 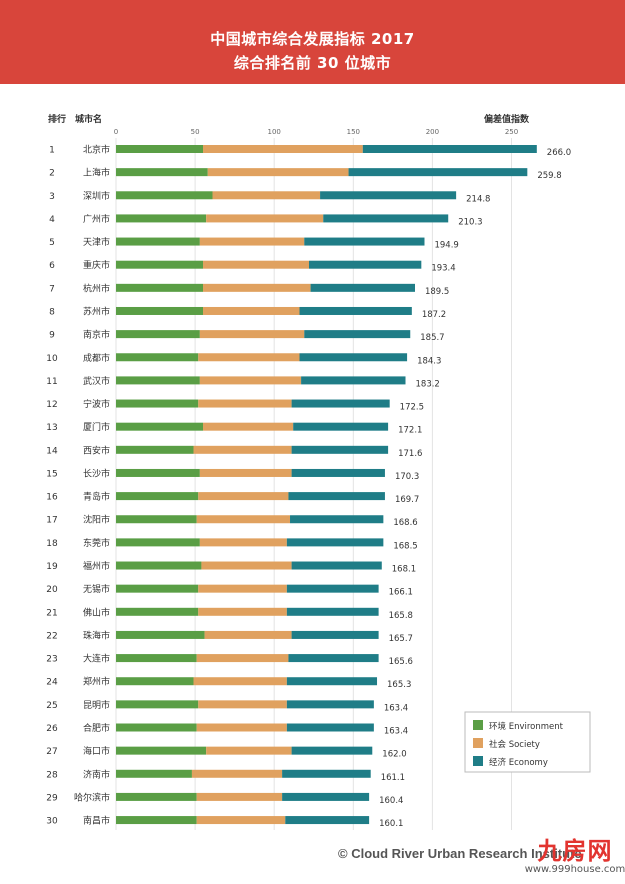 I want to click on rank-label: 22, so click(x=51, y=636).